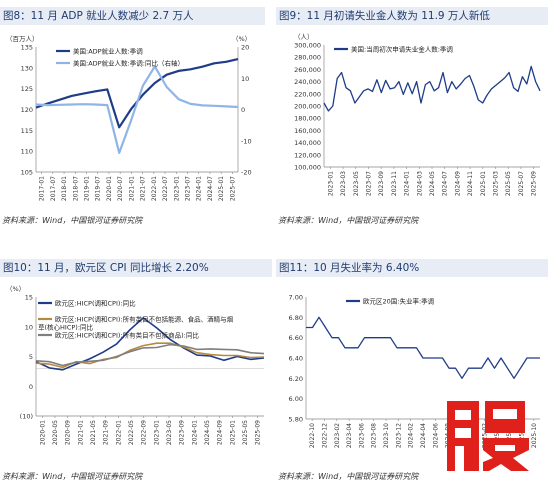 The height and width of the screenshot is (489, 550). Describe the element at coordinates (386, 435) in the screenshot. I see `x-tick-label: 2023-10` at that location.